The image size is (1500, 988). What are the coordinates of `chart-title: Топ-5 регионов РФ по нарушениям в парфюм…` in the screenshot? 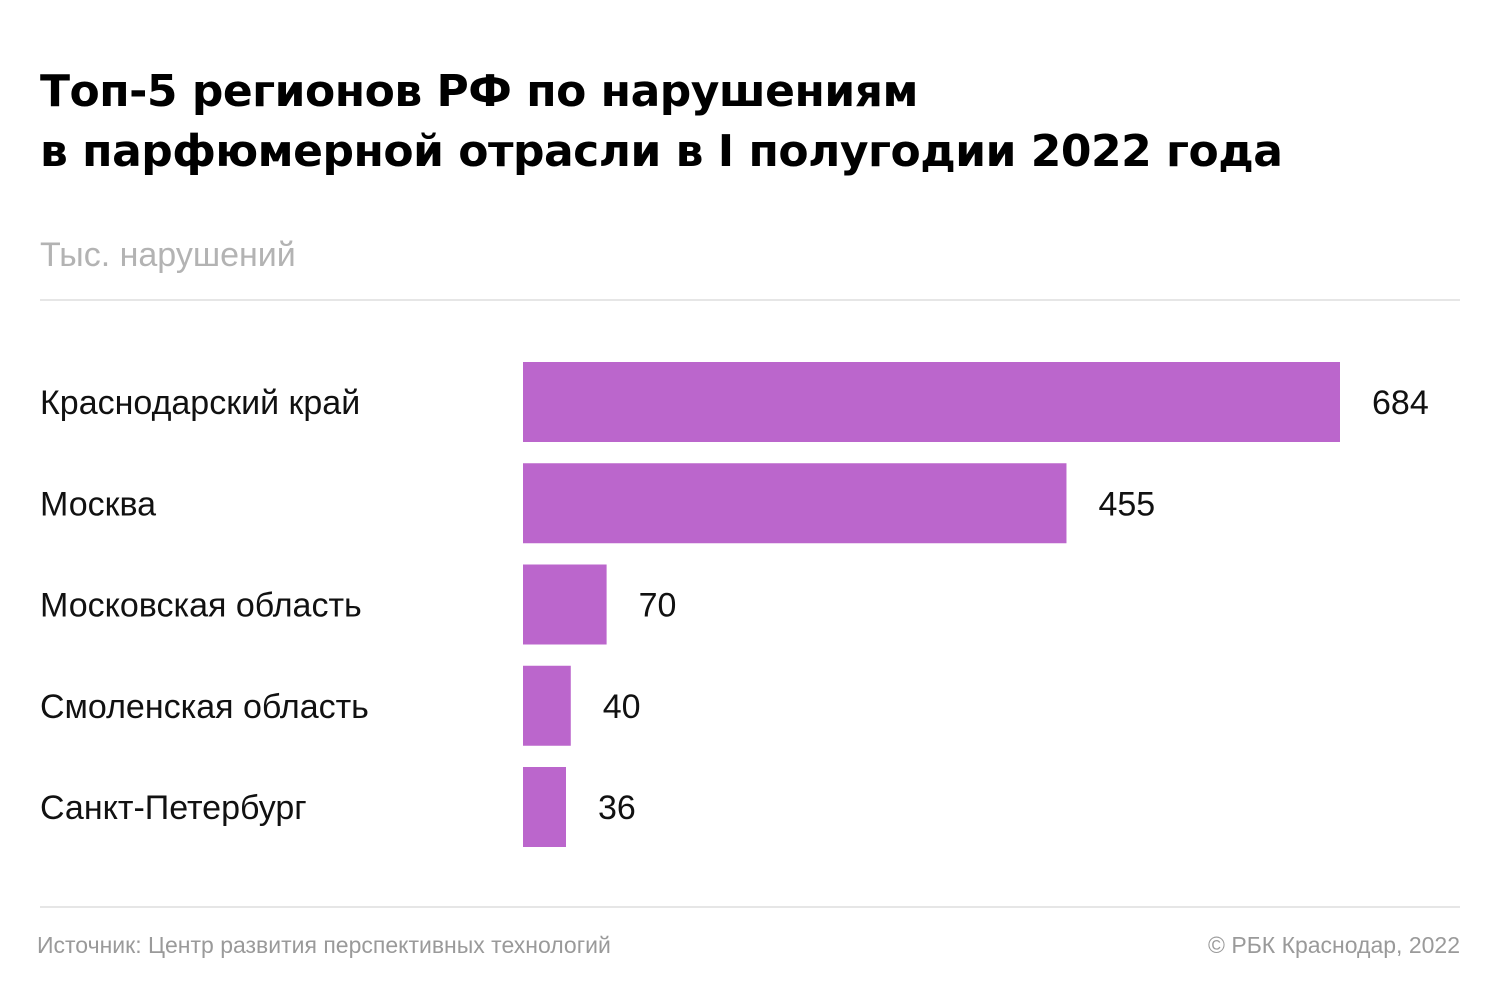 It's located at (750, 122).